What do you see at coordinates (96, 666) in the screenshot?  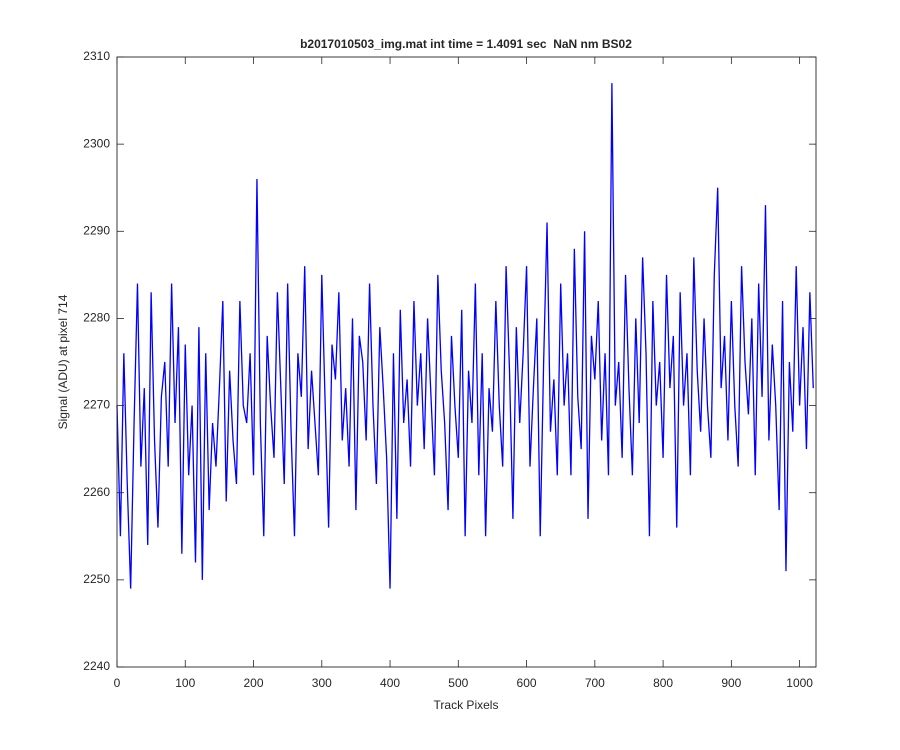 I see `y-tick-label: 2240` at bounding box center [96, 666].